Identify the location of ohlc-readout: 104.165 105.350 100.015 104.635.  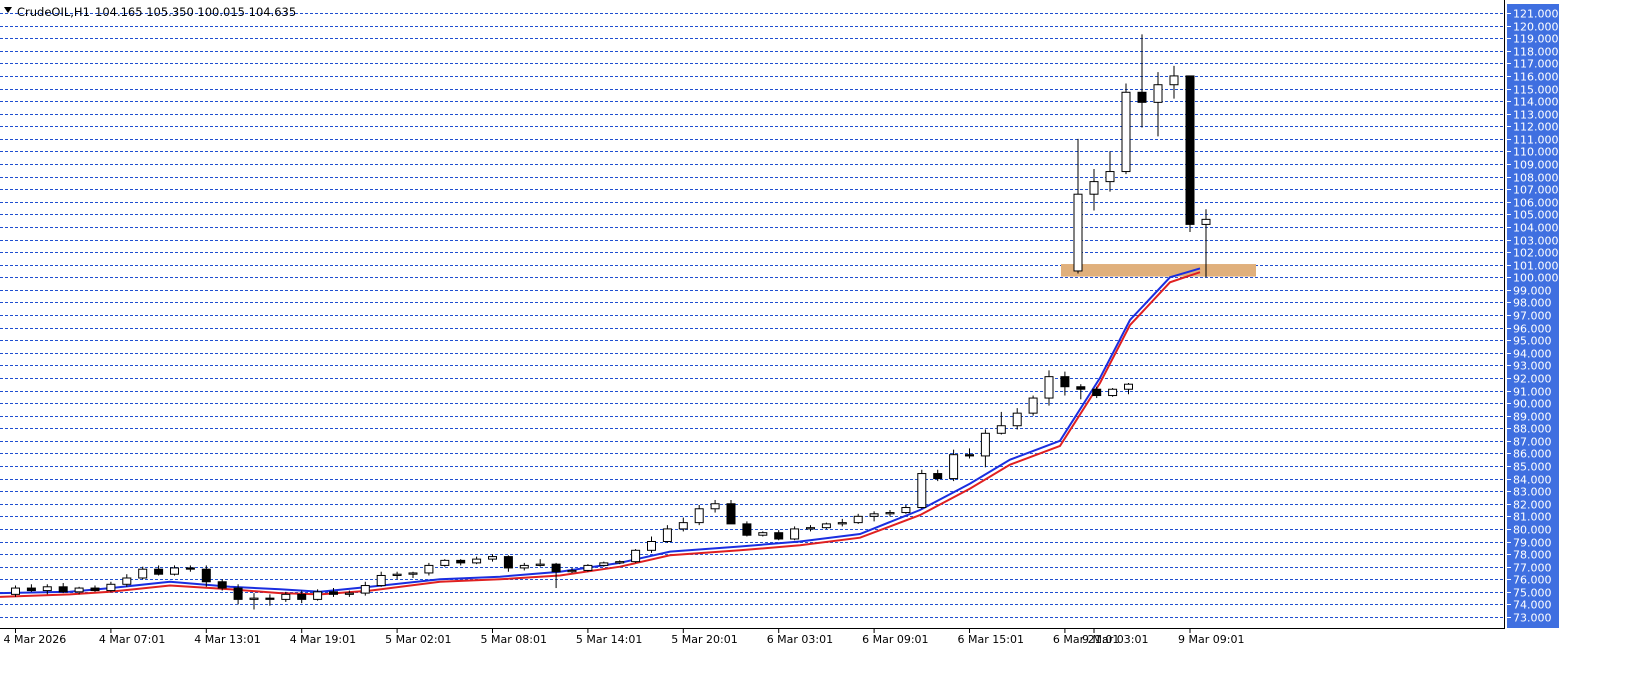
(195, 12).